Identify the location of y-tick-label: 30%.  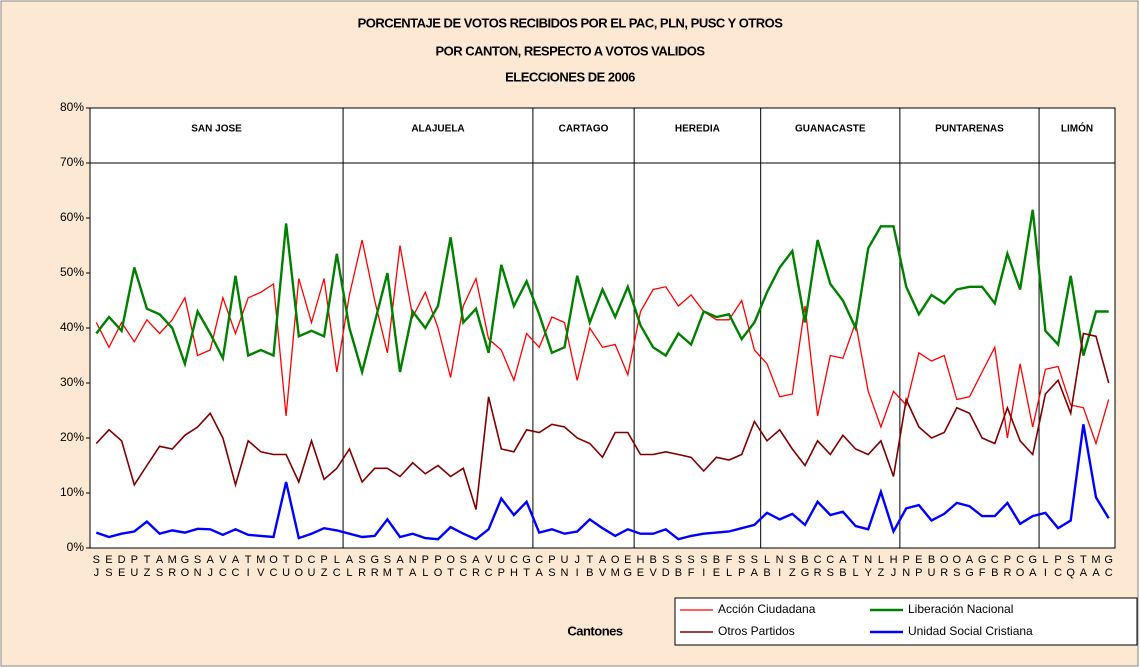
(72, 382).